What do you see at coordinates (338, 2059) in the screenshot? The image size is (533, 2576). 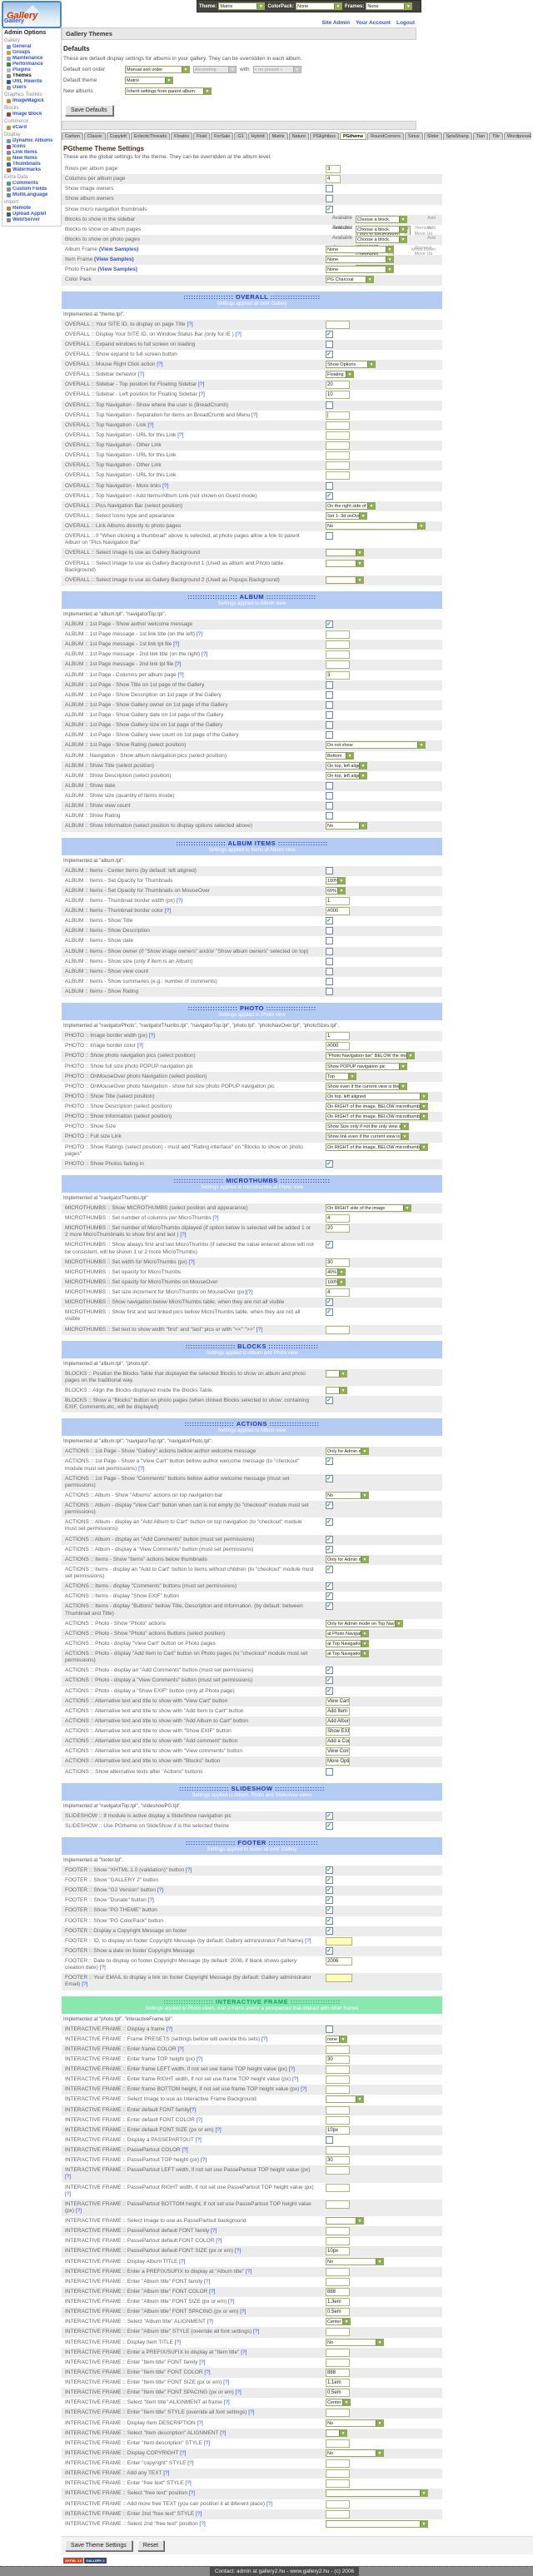 I see `text-input: 30` at bounding box center [338, 2059].